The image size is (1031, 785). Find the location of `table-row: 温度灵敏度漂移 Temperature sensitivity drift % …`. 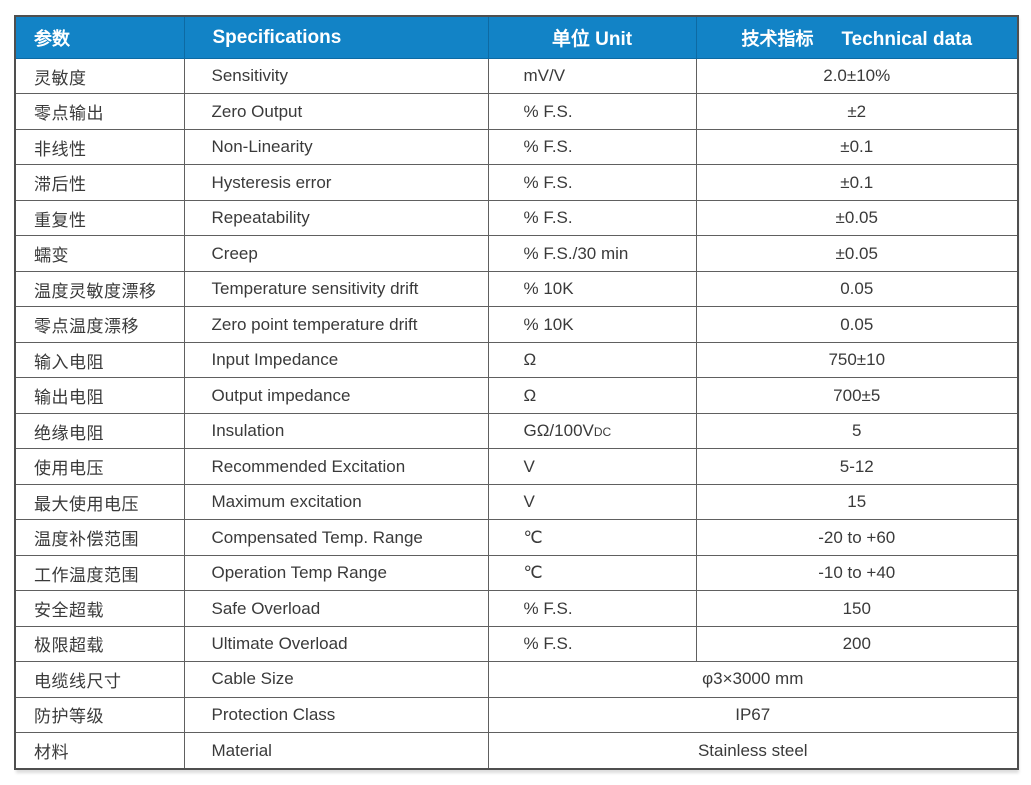

table-row: 温度灵敏度漂移 Temperature sensitivity drift % … is located at coordinates (516, 289).